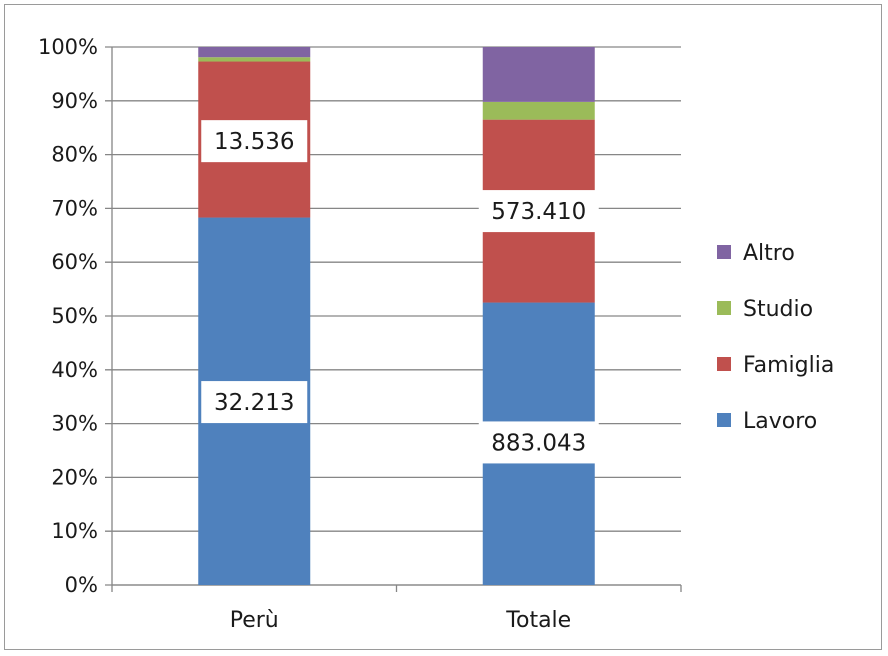 This screenshot has height=656, width=888. I want to click on x-category-label: Totale, so click(538, 620).